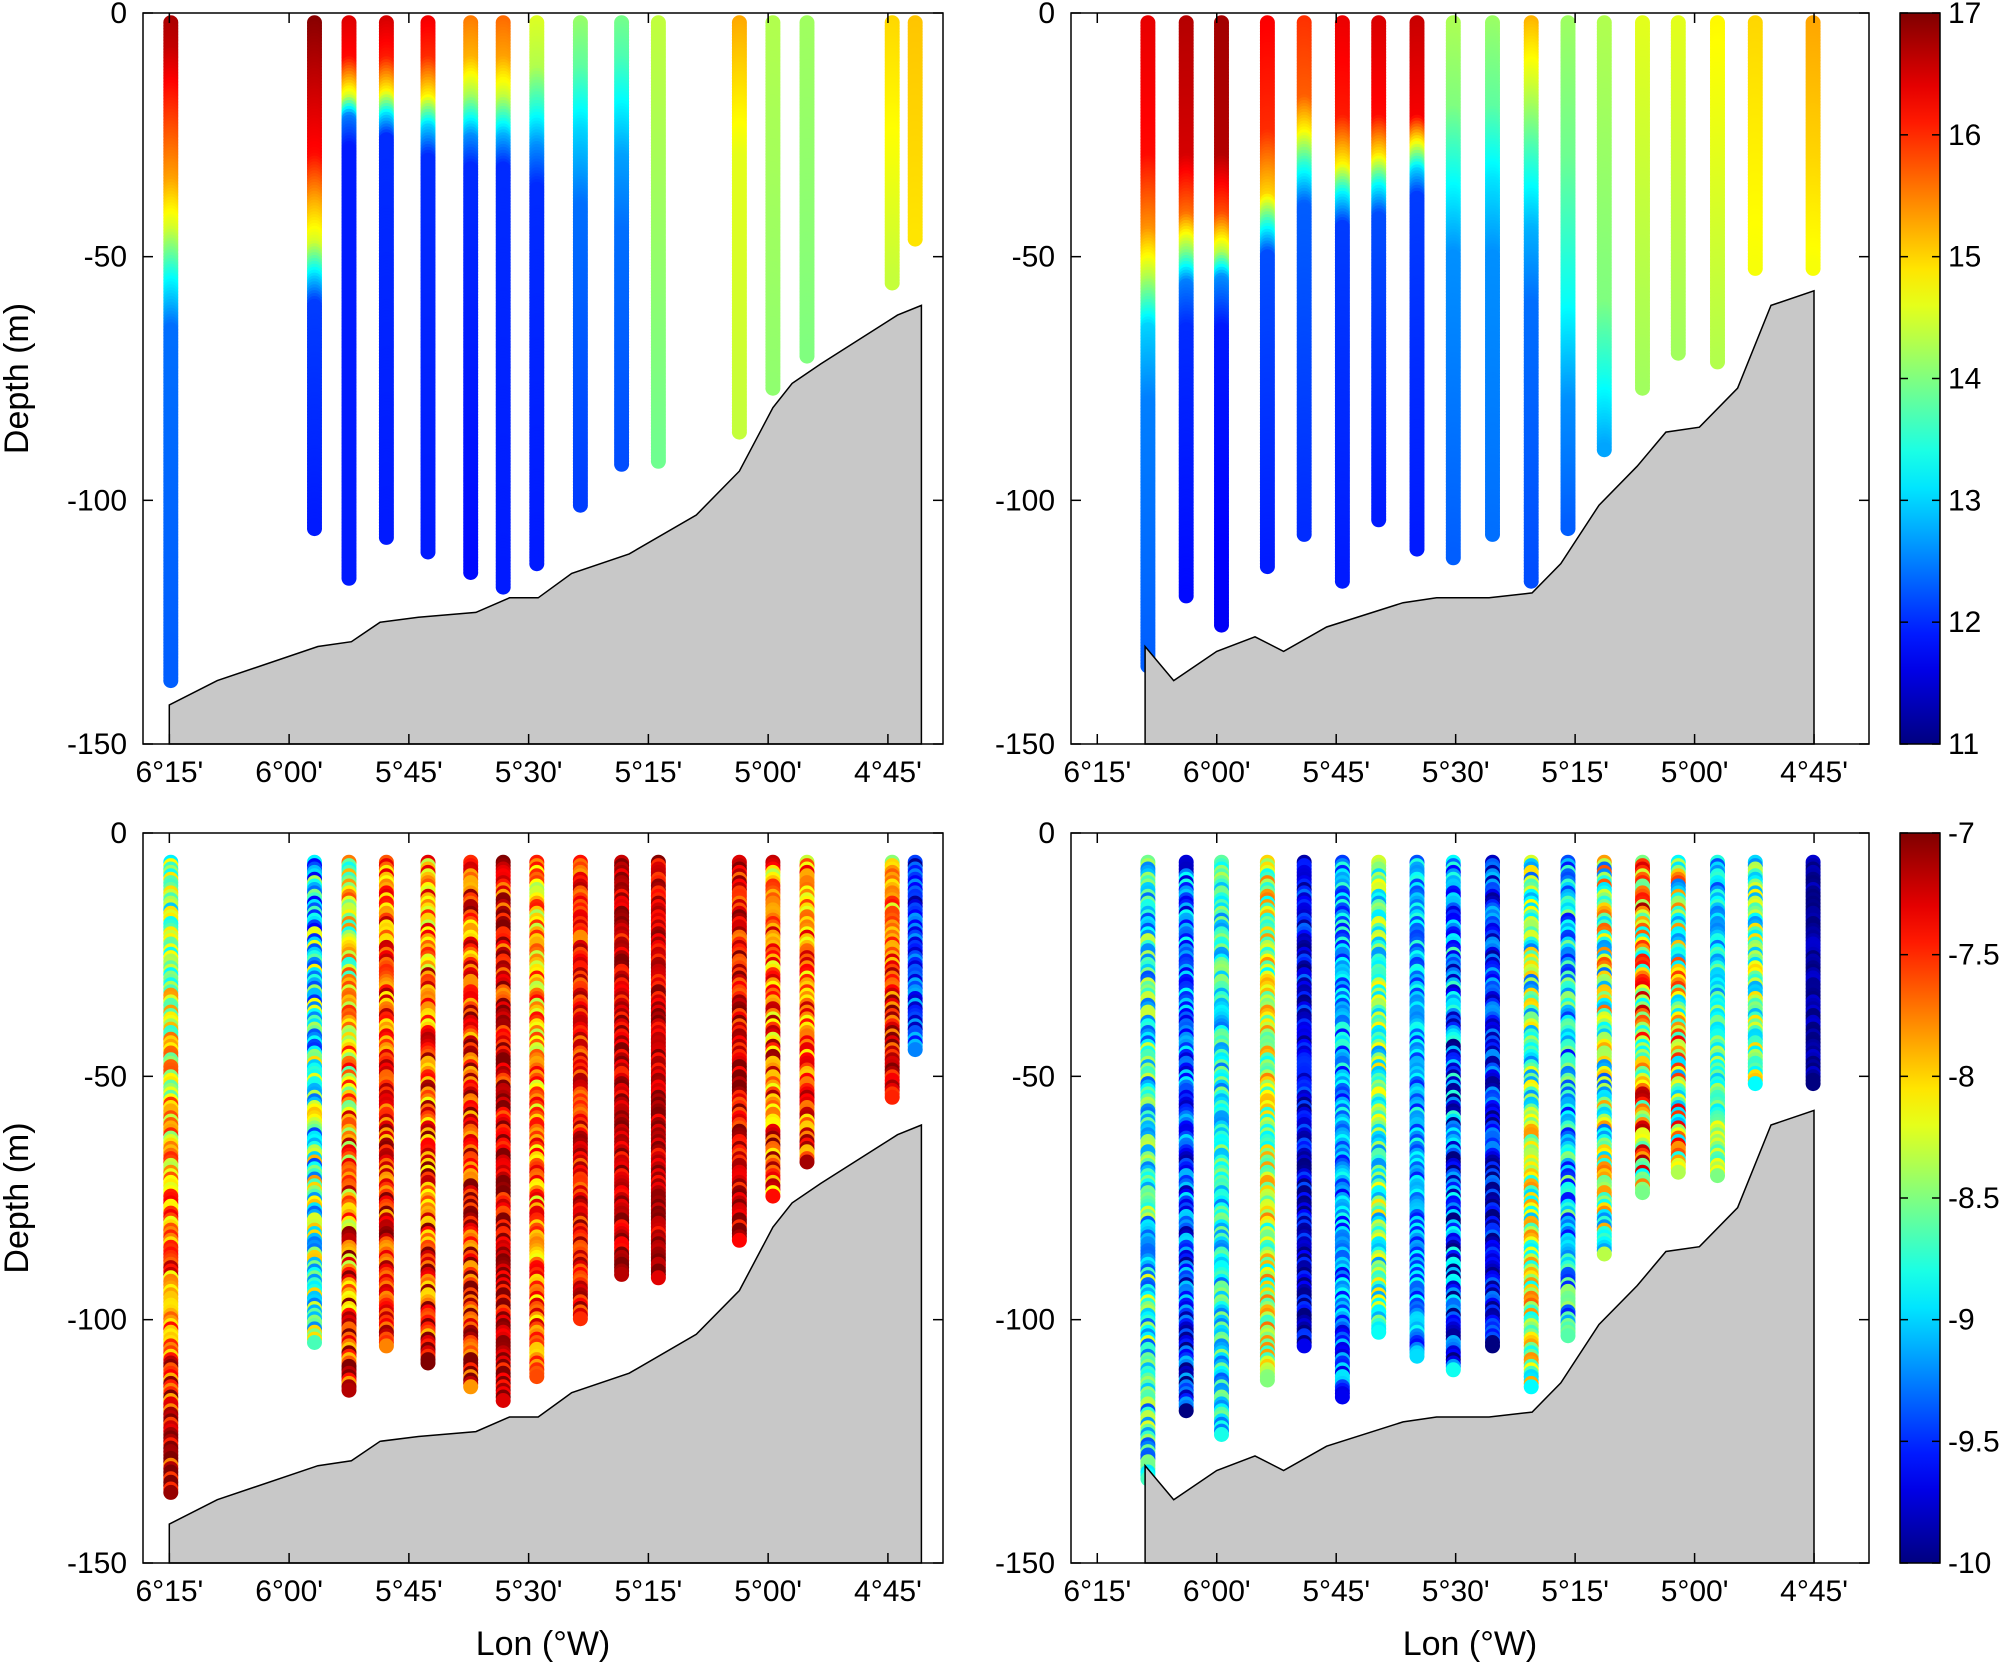  I want to click on x-tick-label: 5°00', so click(768, 772).